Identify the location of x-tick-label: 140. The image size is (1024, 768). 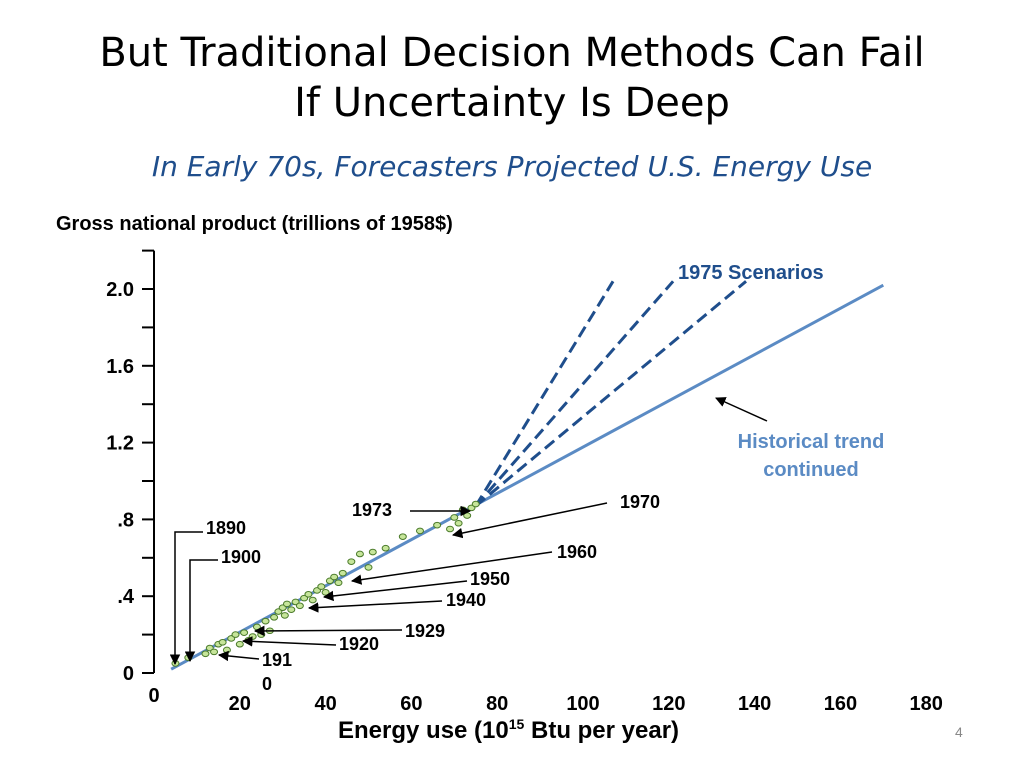
(754, 704).